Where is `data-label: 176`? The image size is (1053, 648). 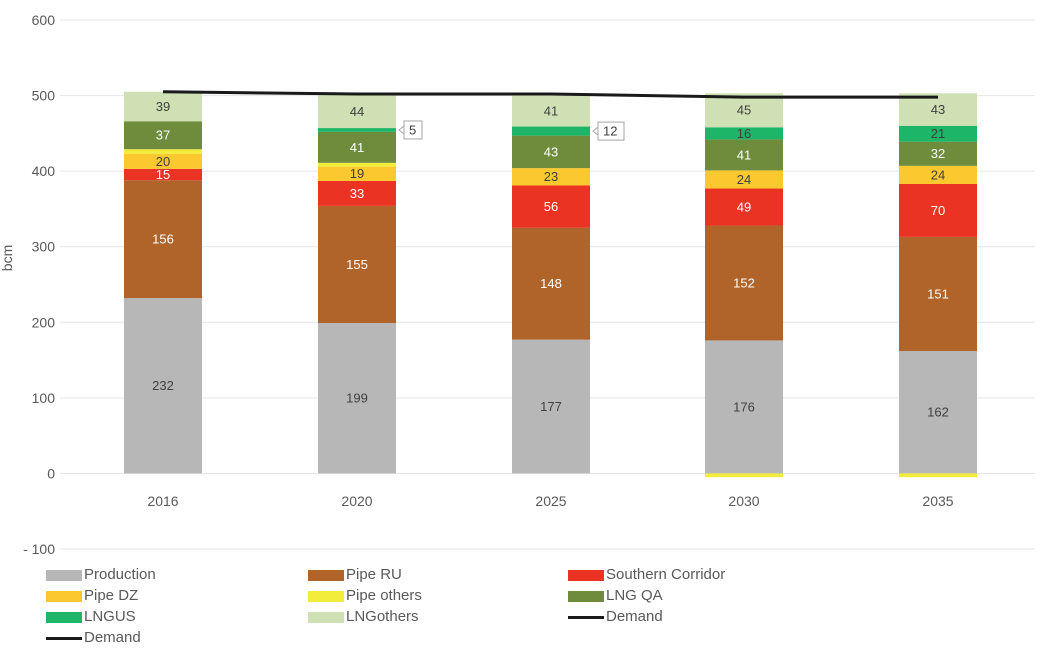
data-label: 176 is located at coordinates (744, 406).